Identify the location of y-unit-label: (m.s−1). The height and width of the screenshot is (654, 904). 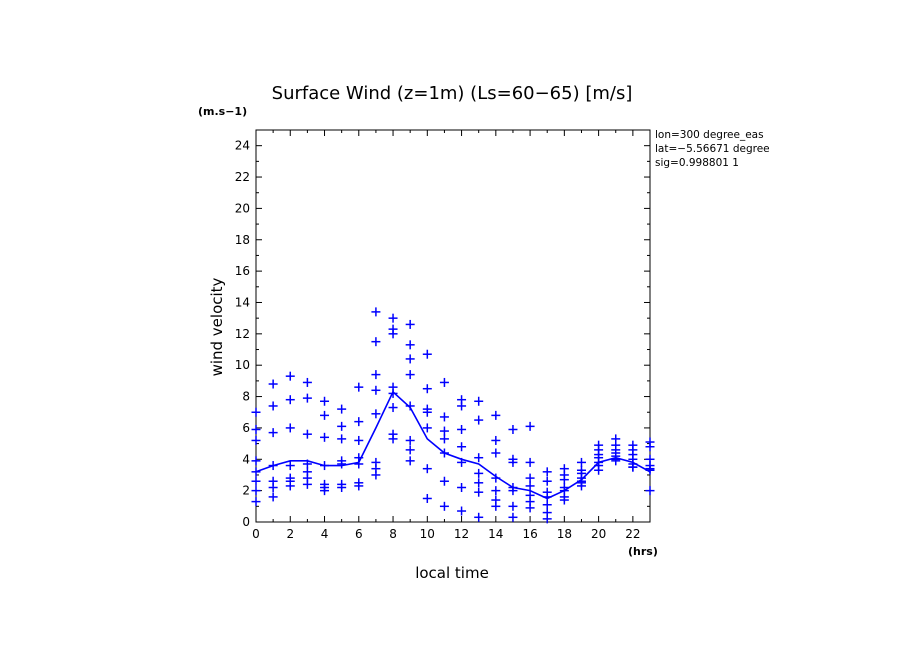
(222, 111).